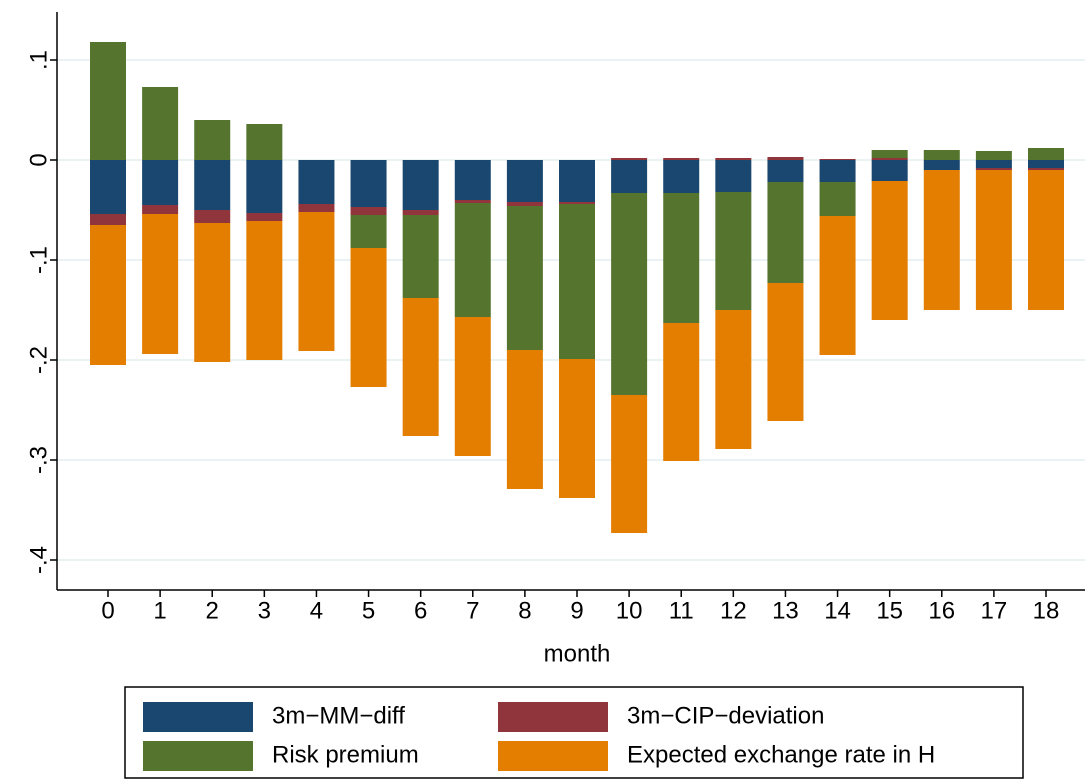  I want to click on y-tick-label: -.2, so click(38, 360).